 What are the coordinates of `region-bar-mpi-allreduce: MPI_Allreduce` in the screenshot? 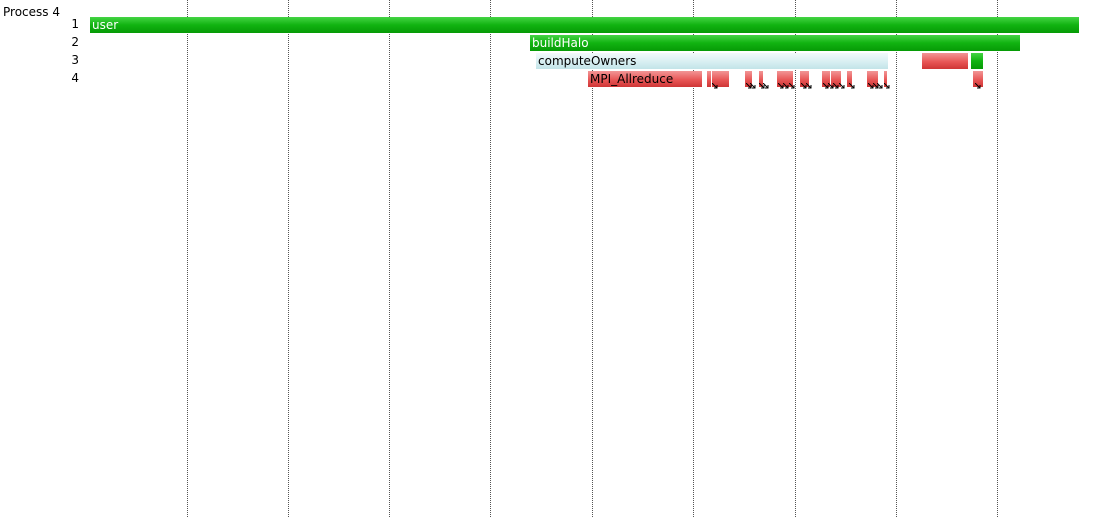 It's located at (645, 79).